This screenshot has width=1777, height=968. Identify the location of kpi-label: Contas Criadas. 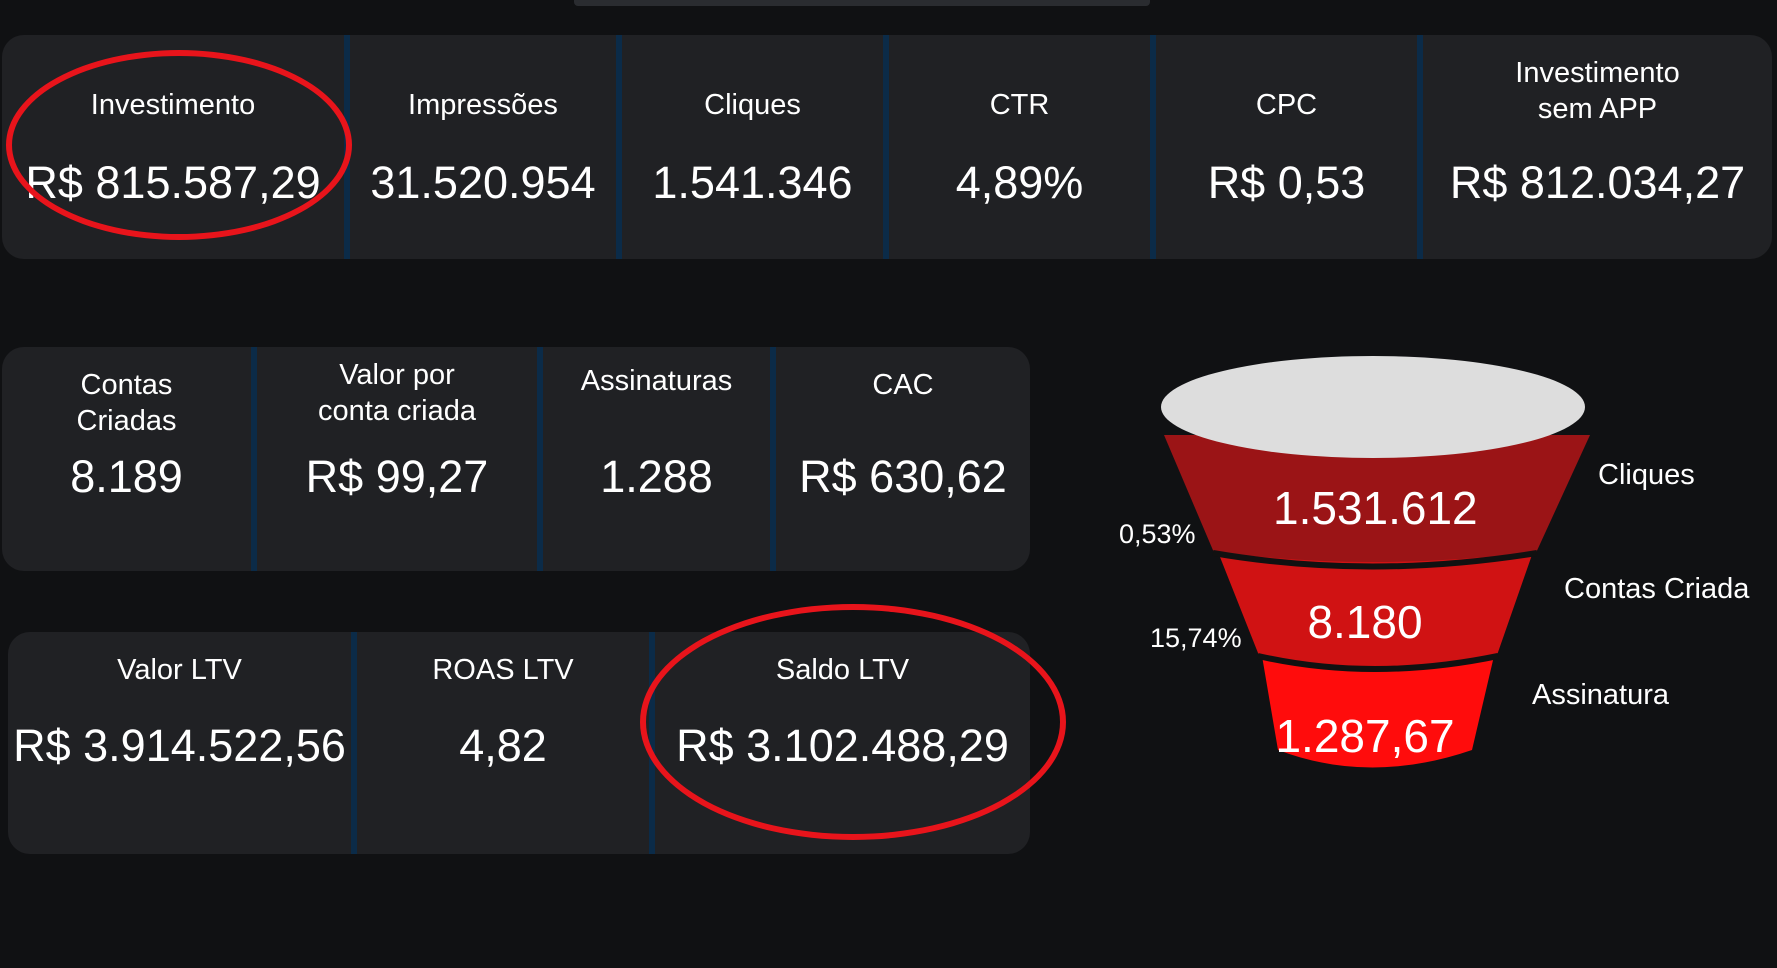
(126, 403).